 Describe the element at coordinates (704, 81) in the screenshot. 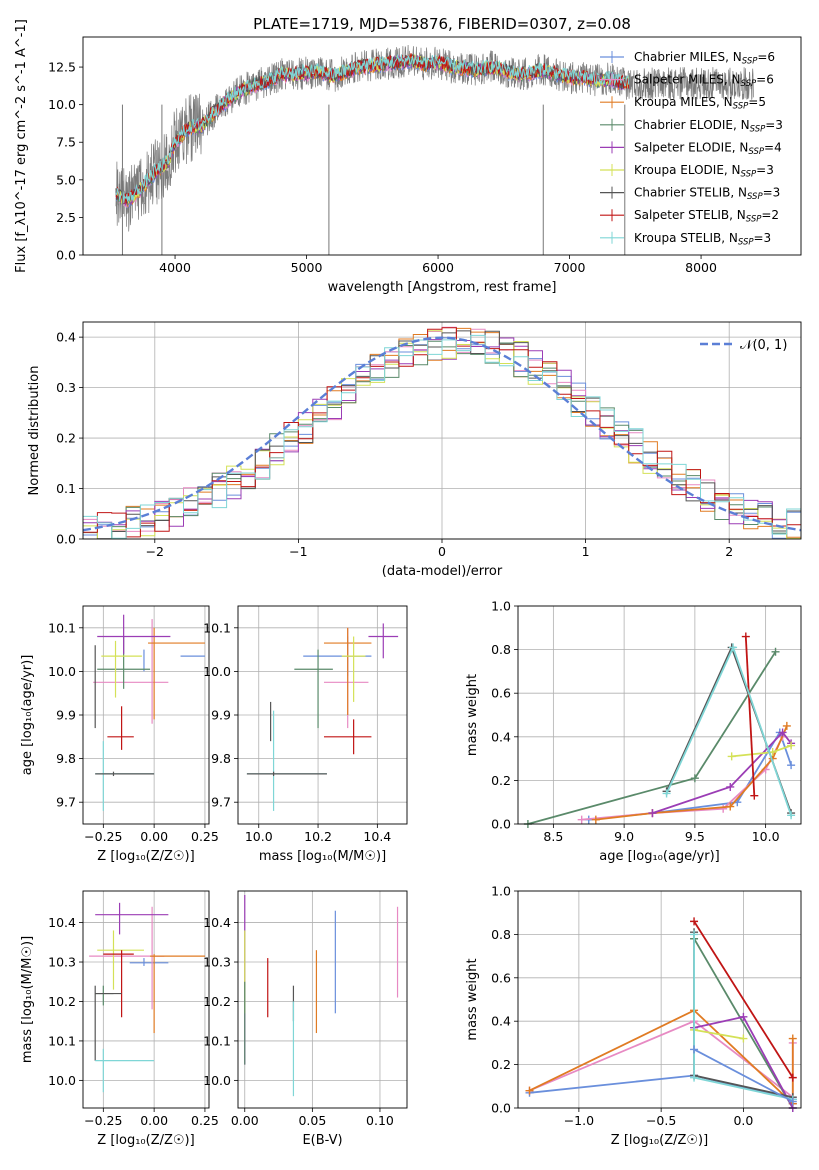

I see `legend-label: Salpeter MILES, NSSP=6` at that location.